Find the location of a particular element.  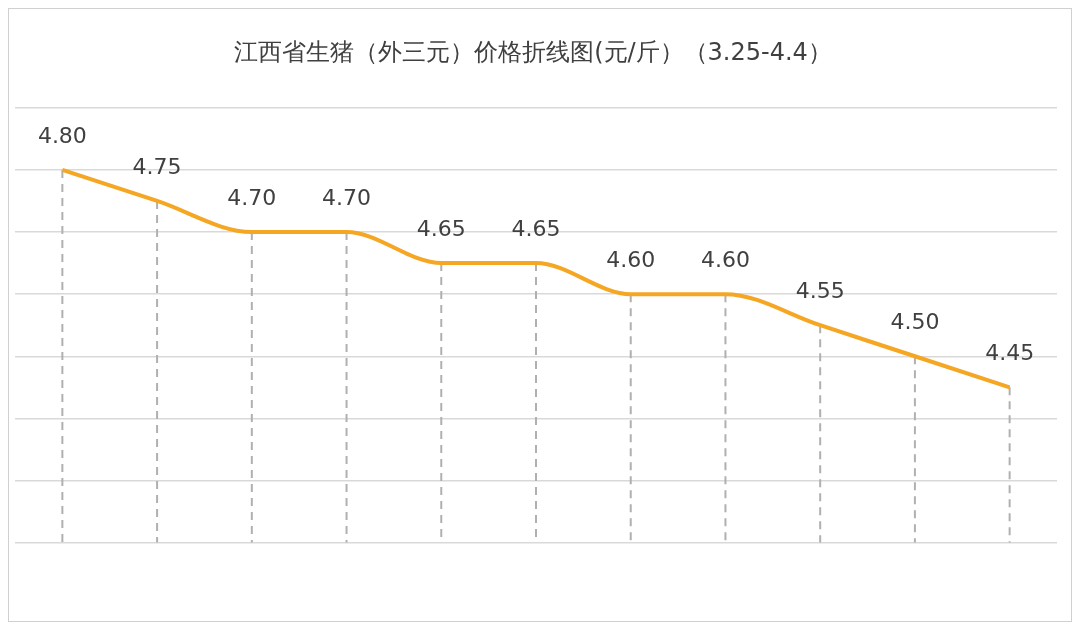

data-label: 4.45 is located at coordinates (1010, 353).